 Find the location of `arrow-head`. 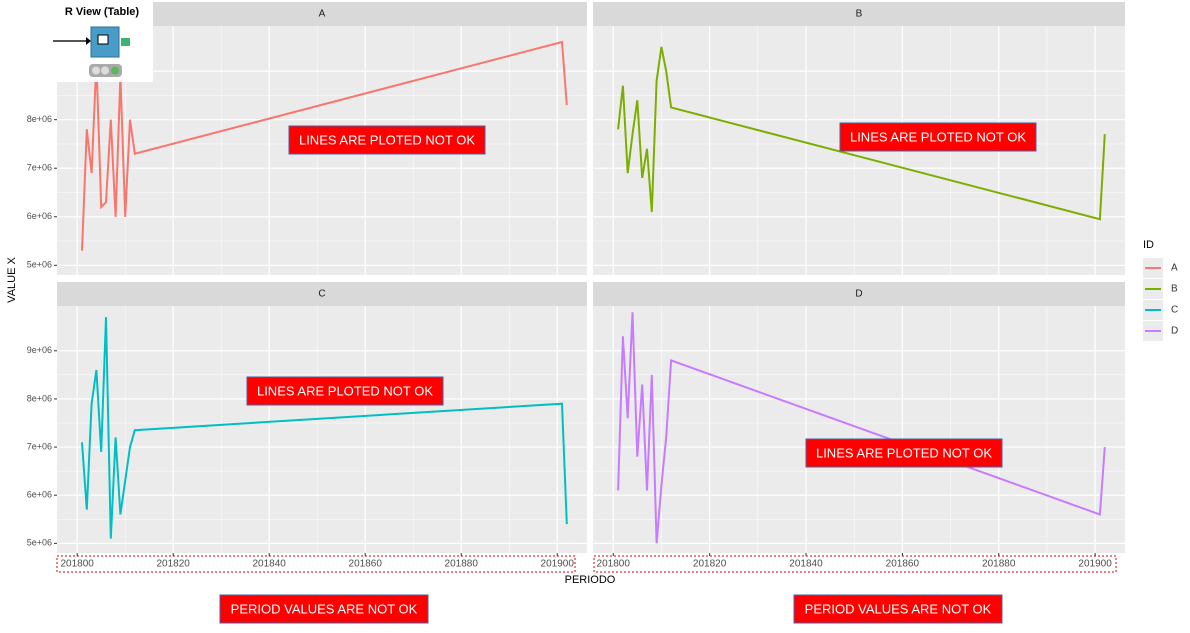

arrow-head is located at coordinates (88, 41).